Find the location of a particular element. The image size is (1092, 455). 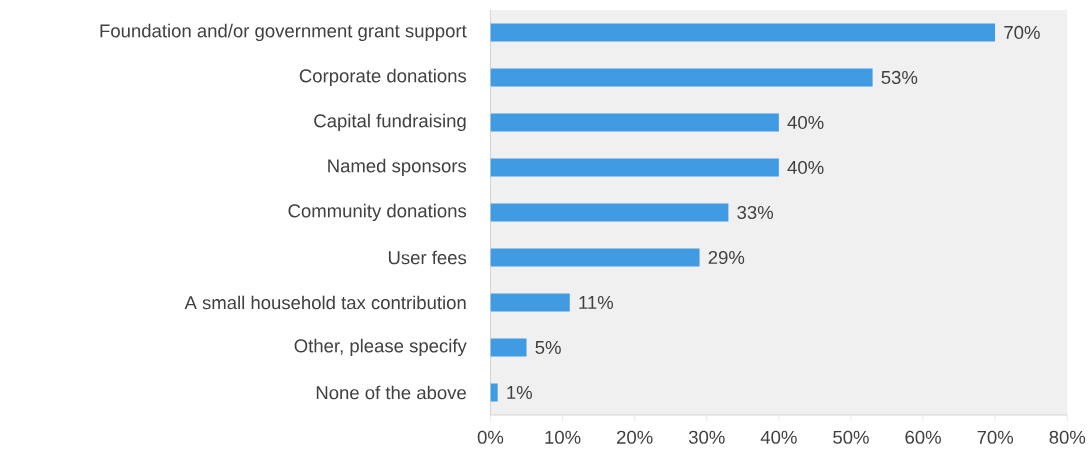

x-tick-label: 80% is located at coordinates (1067, 437).